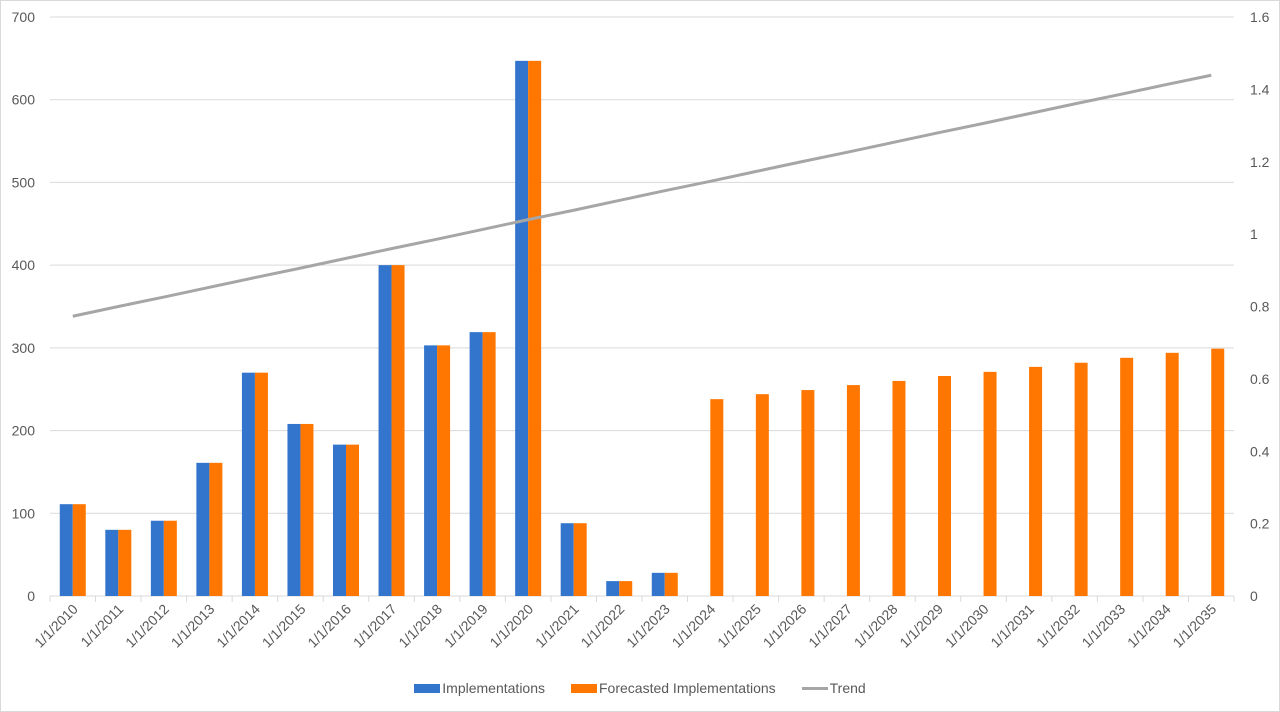  Describe the element at coordinates (1260, 379) in the screenshot. I see `y2-tick-label: 0.6` at that location.